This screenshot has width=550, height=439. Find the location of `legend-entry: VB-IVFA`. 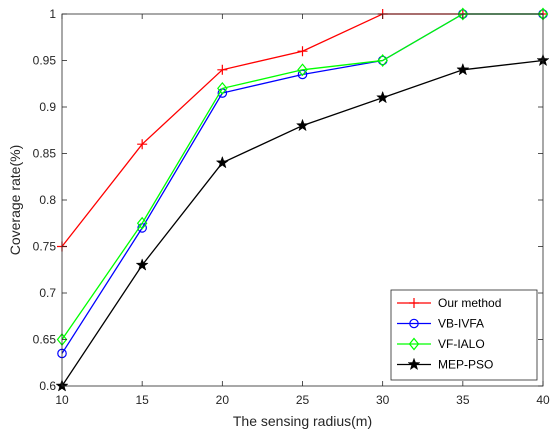

legend-entry: VB-IVFA is located at coordinates (440, 324).